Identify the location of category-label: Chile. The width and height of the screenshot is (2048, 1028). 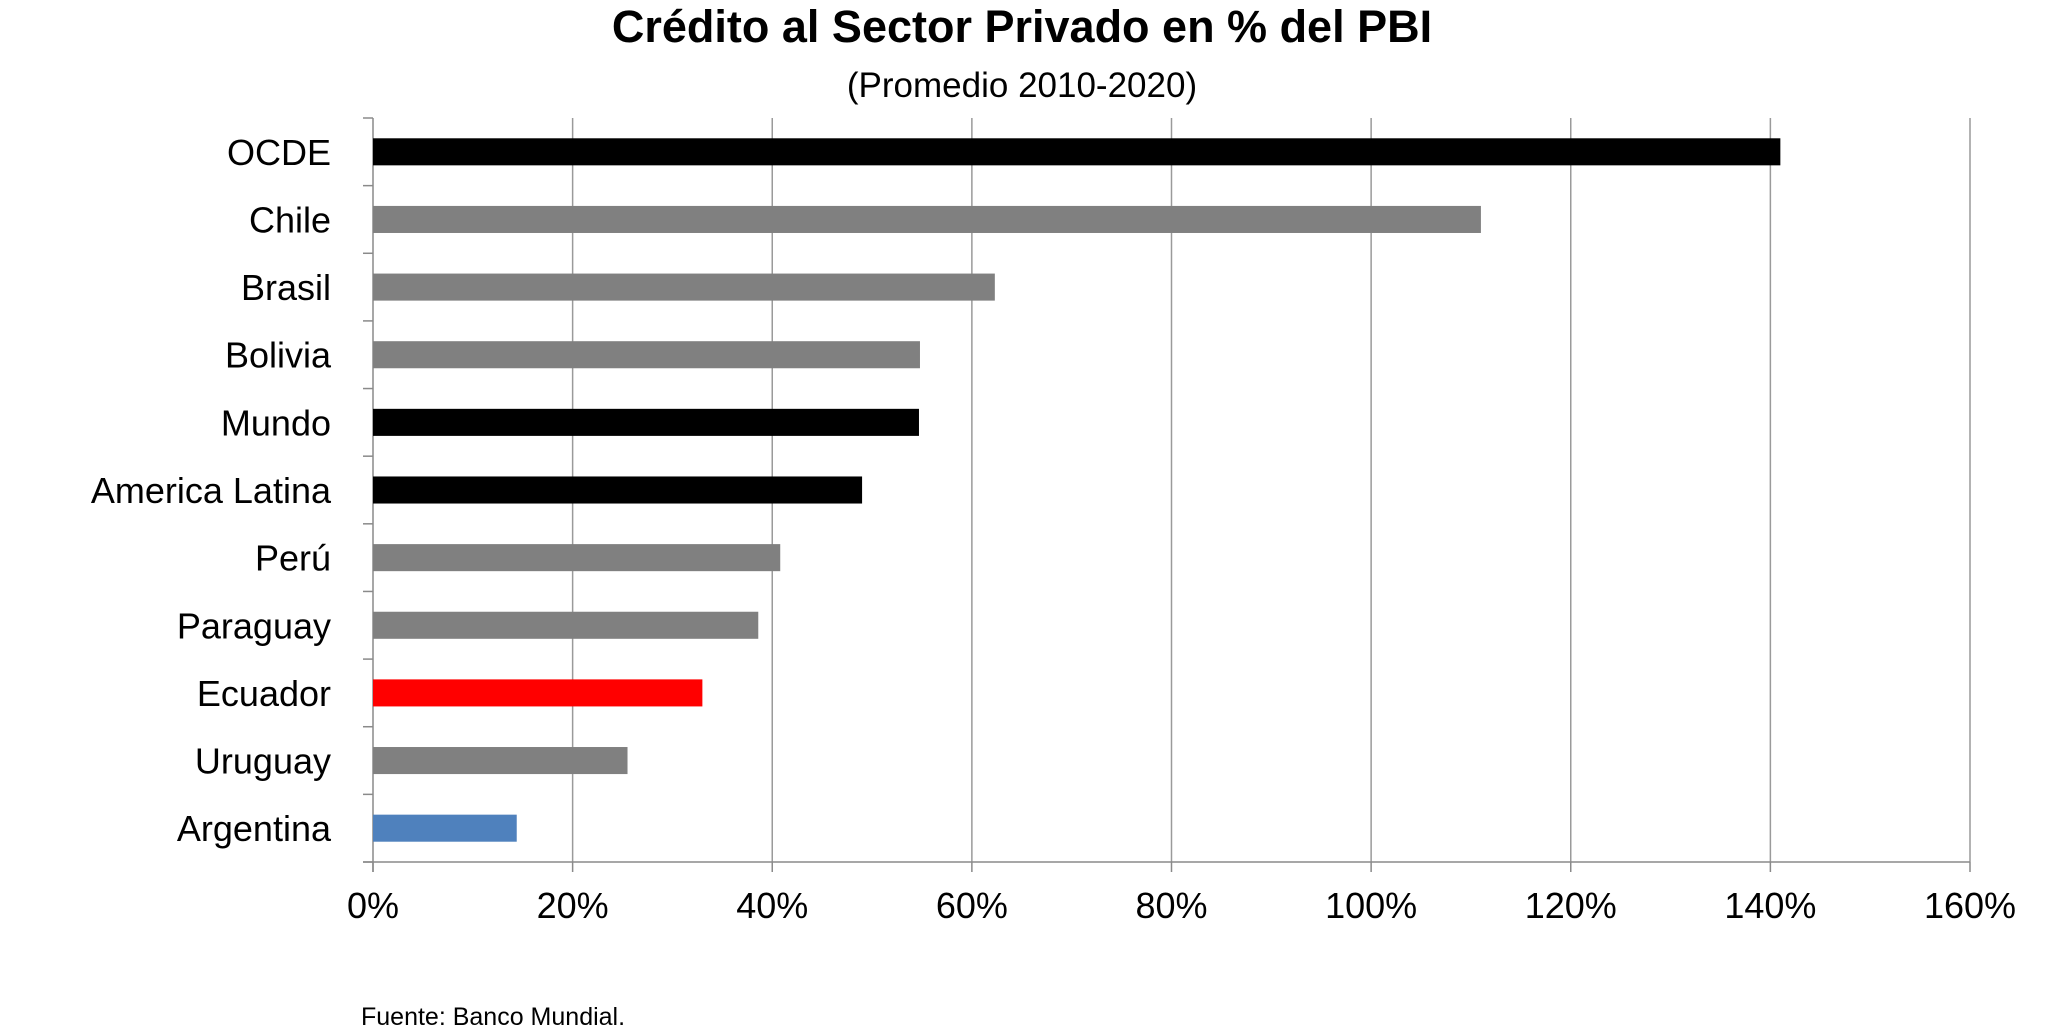
(290, 219).